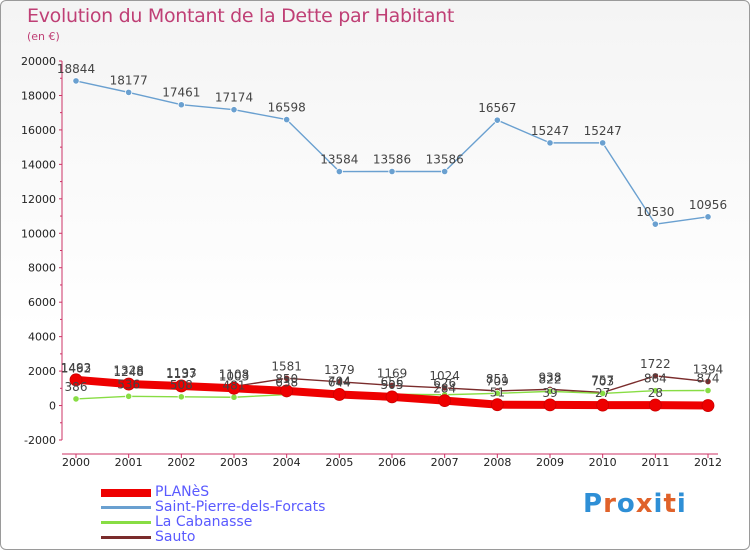  Describe the element at coordinates (42, 302) in the screenshot. I see `y-tick-label: 6000` at that location.